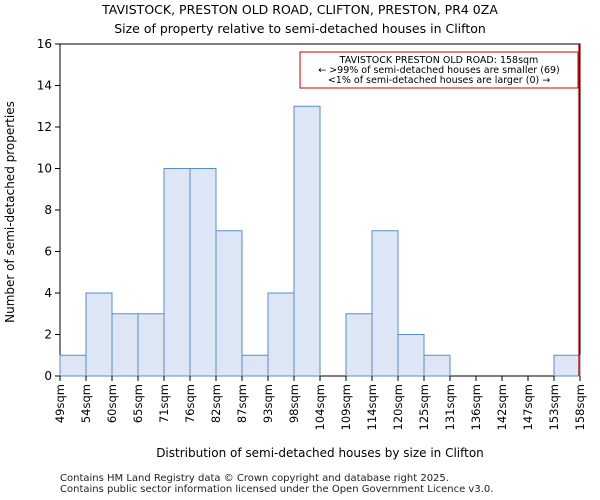 This screenshot has height=500, width=600. Describe the element at coordinates (86, 403) in the screenshot. I see `x-tick-label: 54sqm` at that location.